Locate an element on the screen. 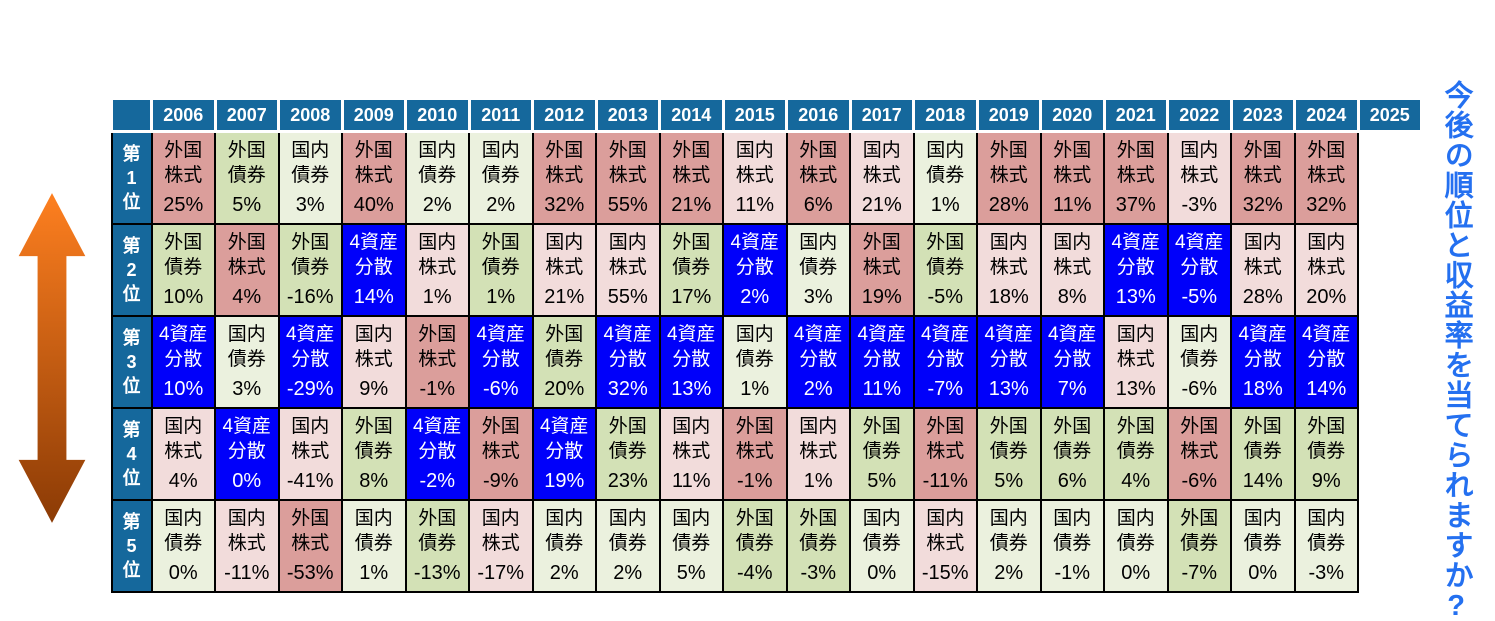  cell-2013-rank2-domestic_stock: 国内 株式 55% is located at coordinates (628, 269).